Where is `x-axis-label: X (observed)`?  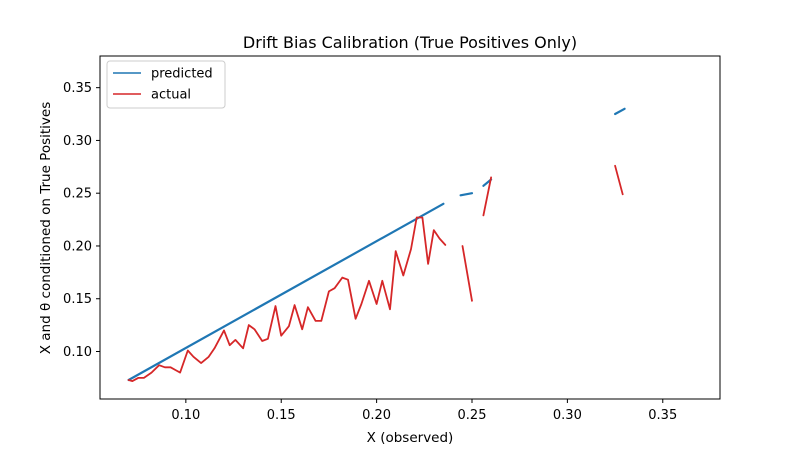 x-axis-label: X (observed) is located at coordinates (410, 438).